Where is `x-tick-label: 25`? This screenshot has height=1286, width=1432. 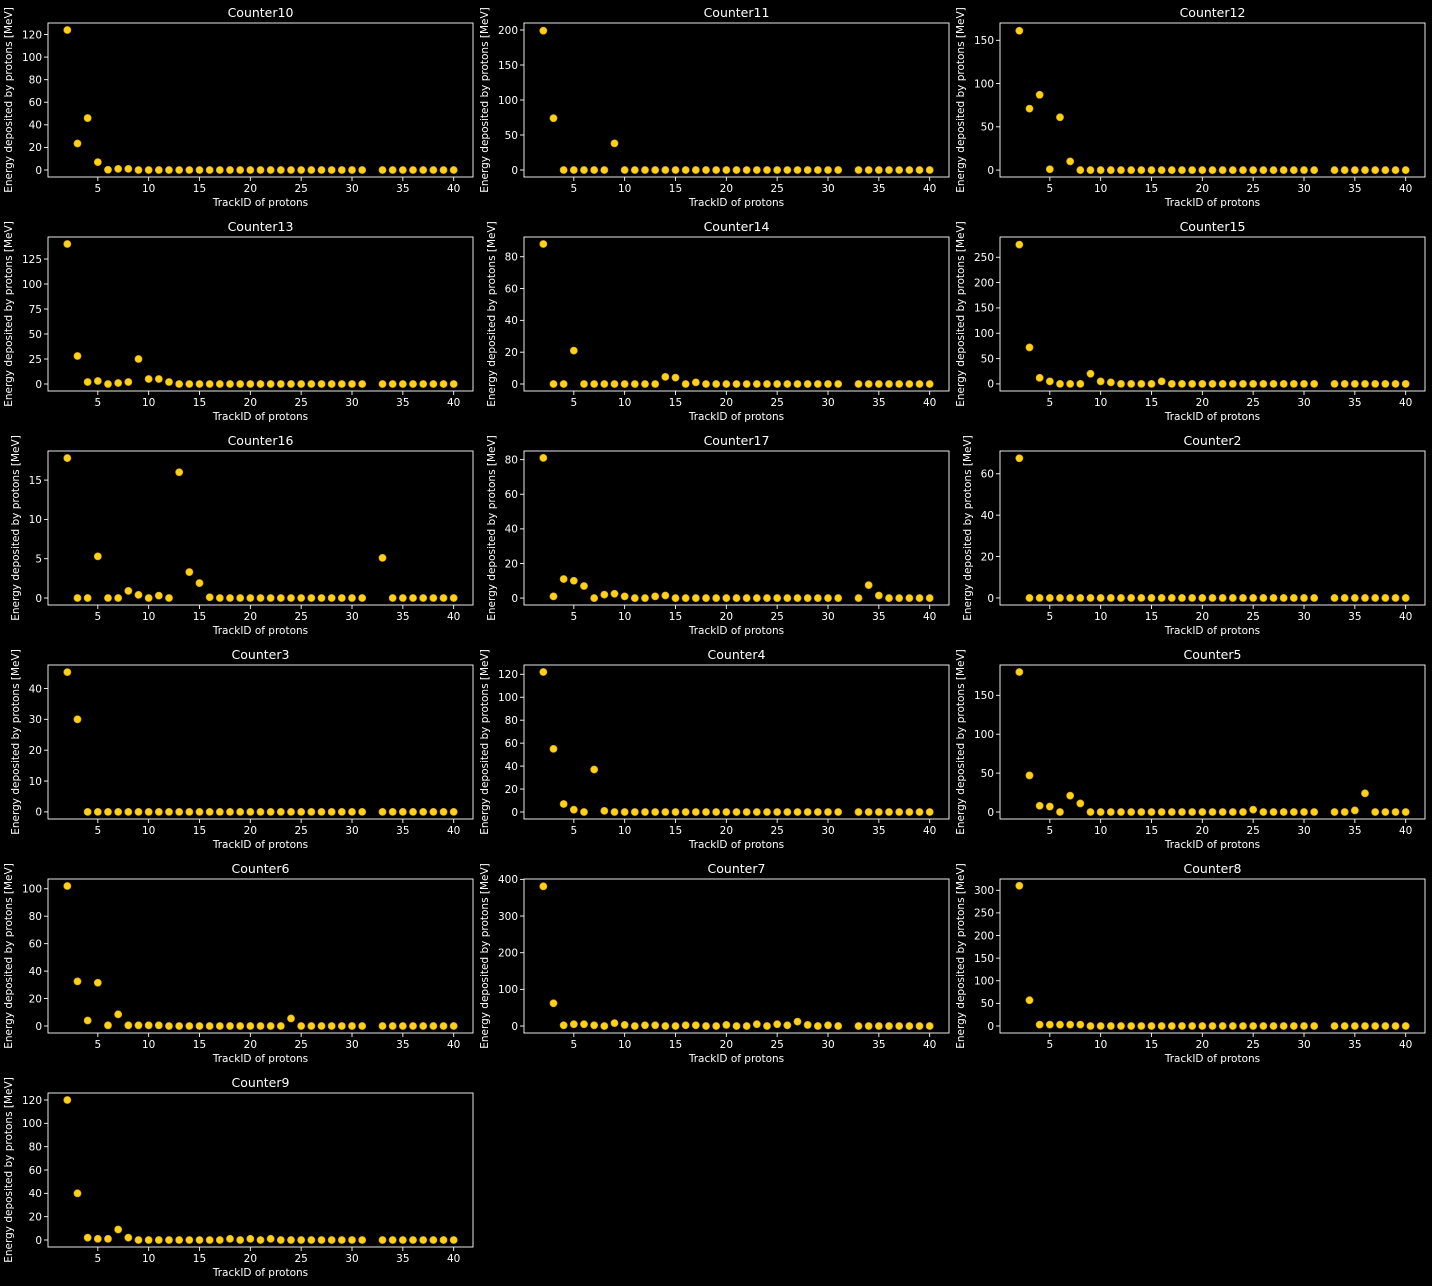
x-tick-label: 25 is located at coordinates (1252, 403).